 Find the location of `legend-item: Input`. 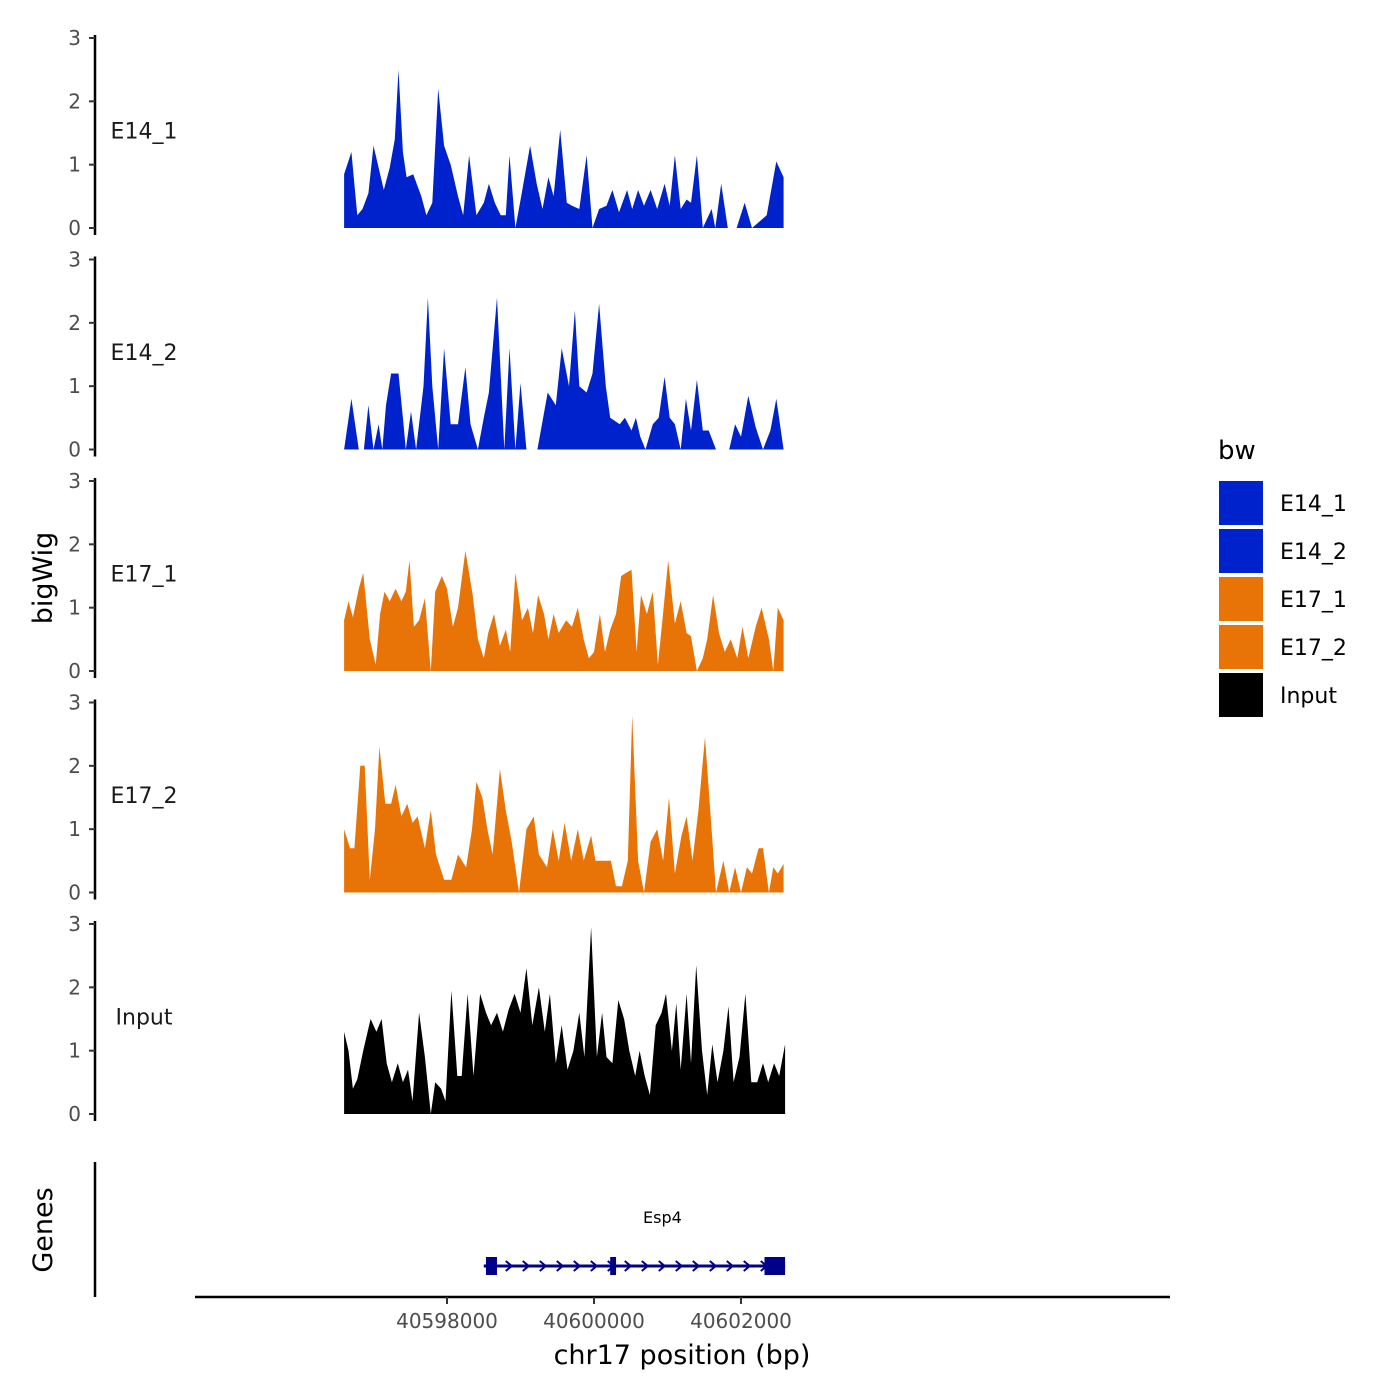

legend-item: Input is located at coordinates (1278, 695).